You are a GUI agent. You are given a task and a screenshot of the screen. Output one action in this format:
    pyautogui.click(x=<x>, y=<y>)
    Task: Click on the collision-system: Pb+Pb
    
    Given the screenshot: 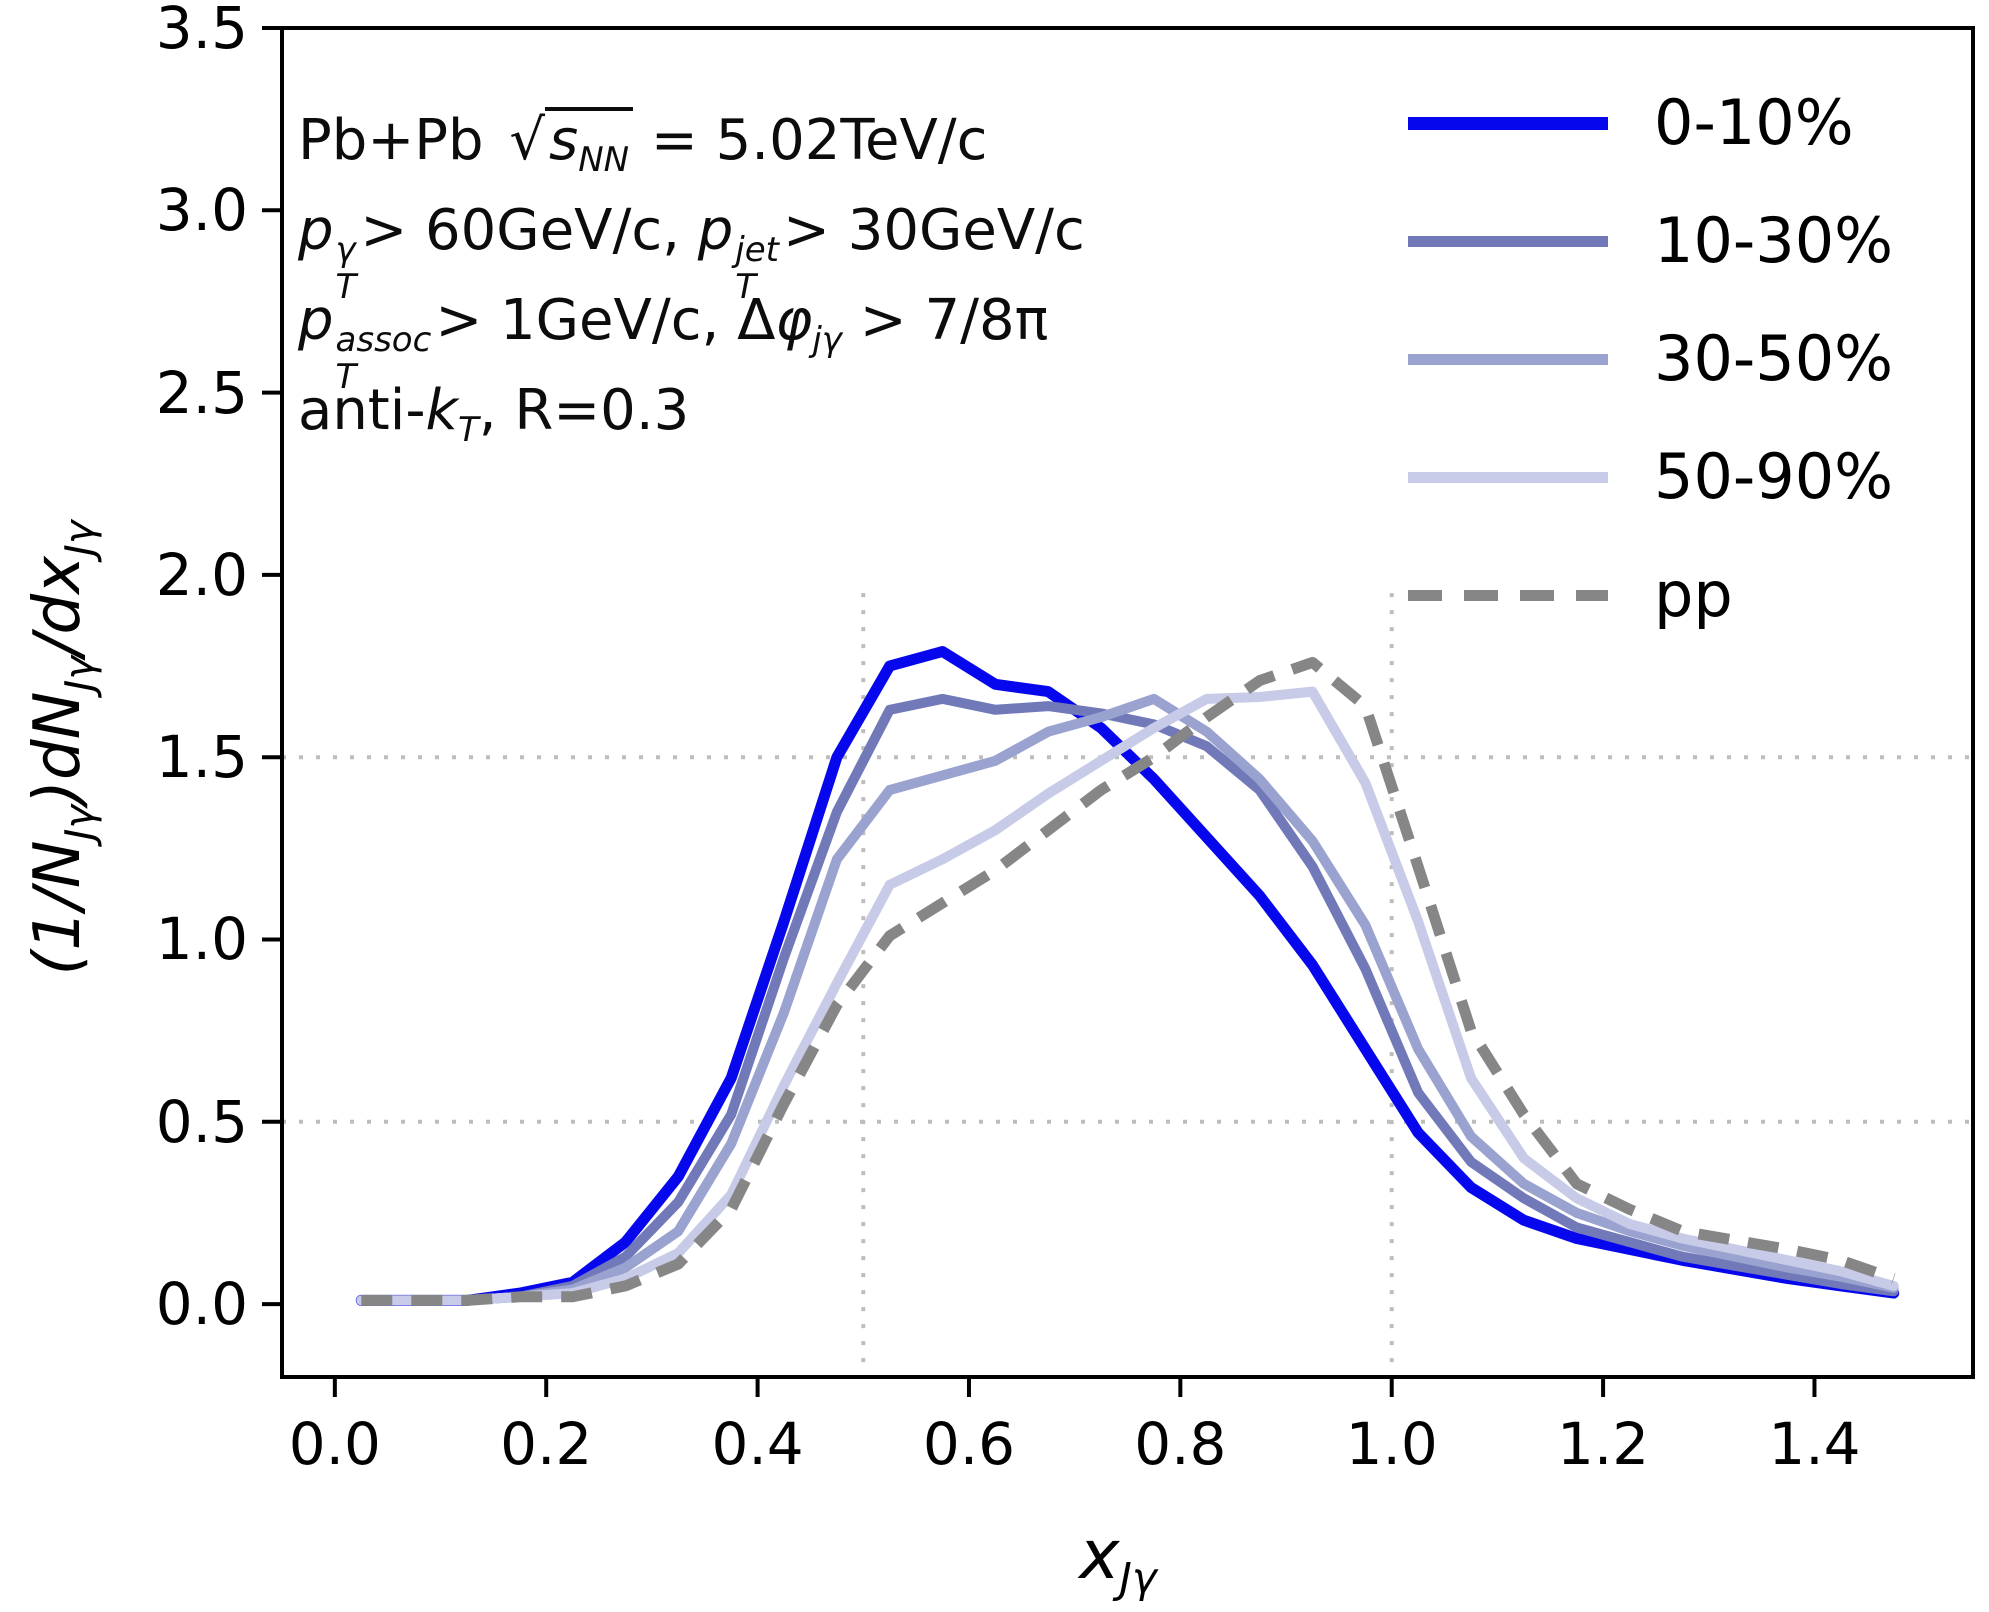 What is the action you would take?
    pyautogui.click(x=400, y=140)
    